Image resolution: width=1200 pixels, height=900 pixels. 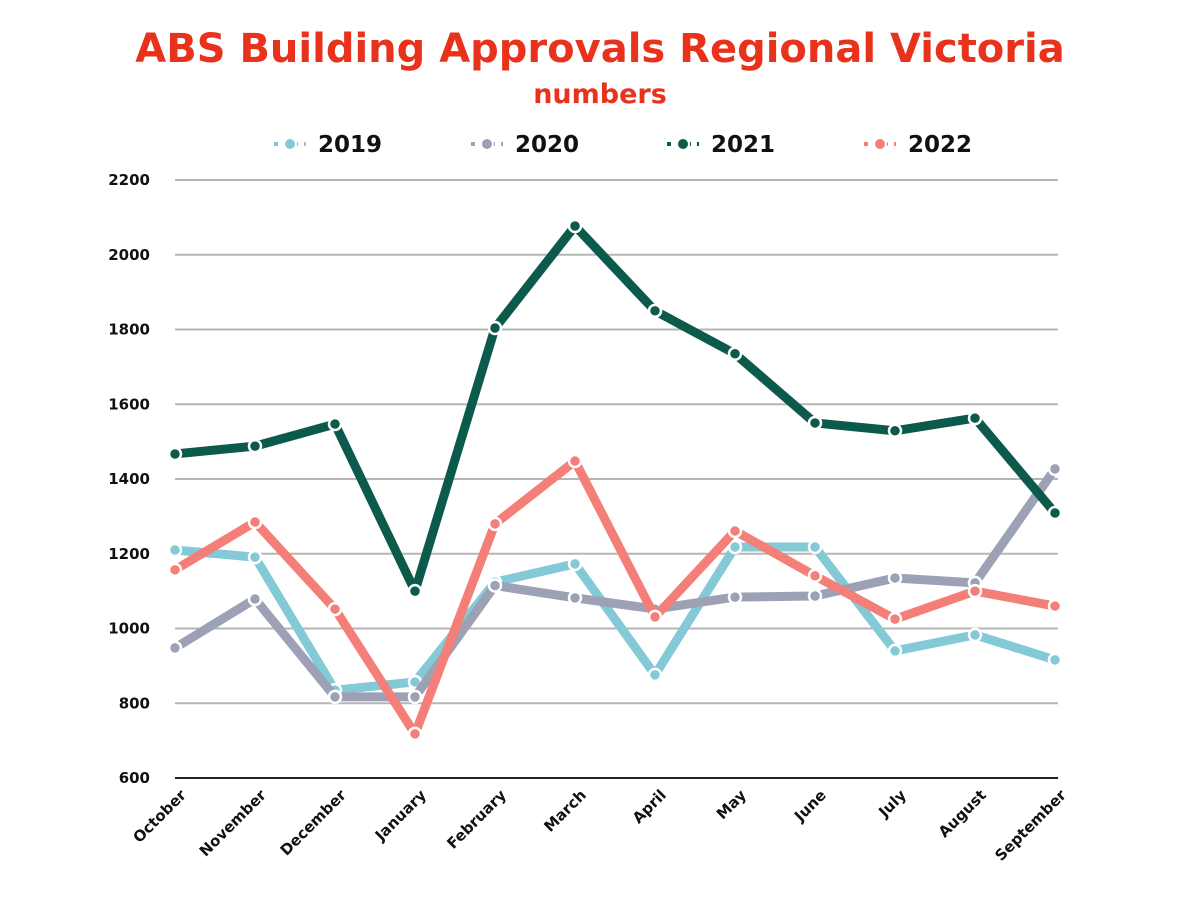 What do you see at coordinates (1030, 825) in the screenshot?
I see `x-tick-label: September` at bounding box center [1030, 825].